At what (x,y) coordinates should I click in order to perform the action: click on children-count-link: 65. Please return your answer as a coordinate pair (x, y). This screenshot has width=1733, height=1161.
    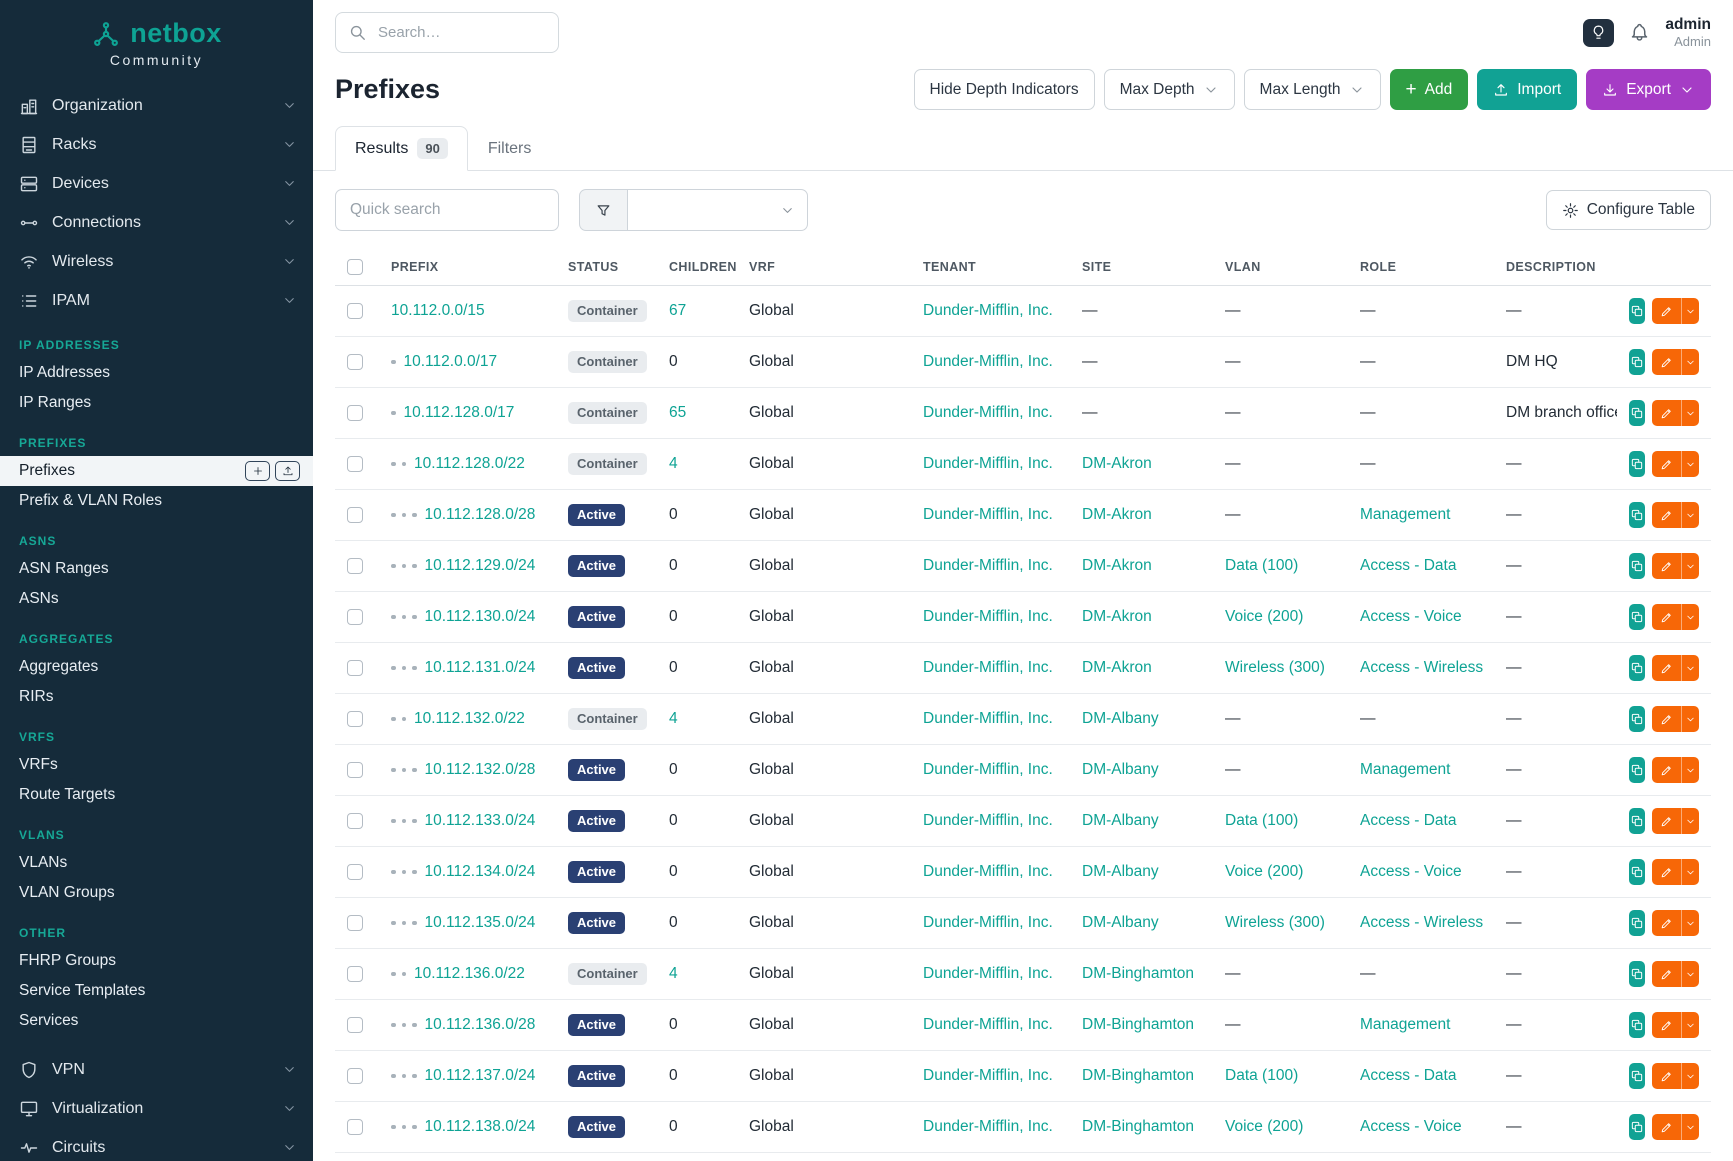
    Looking at the image, I should click on (678, 412).